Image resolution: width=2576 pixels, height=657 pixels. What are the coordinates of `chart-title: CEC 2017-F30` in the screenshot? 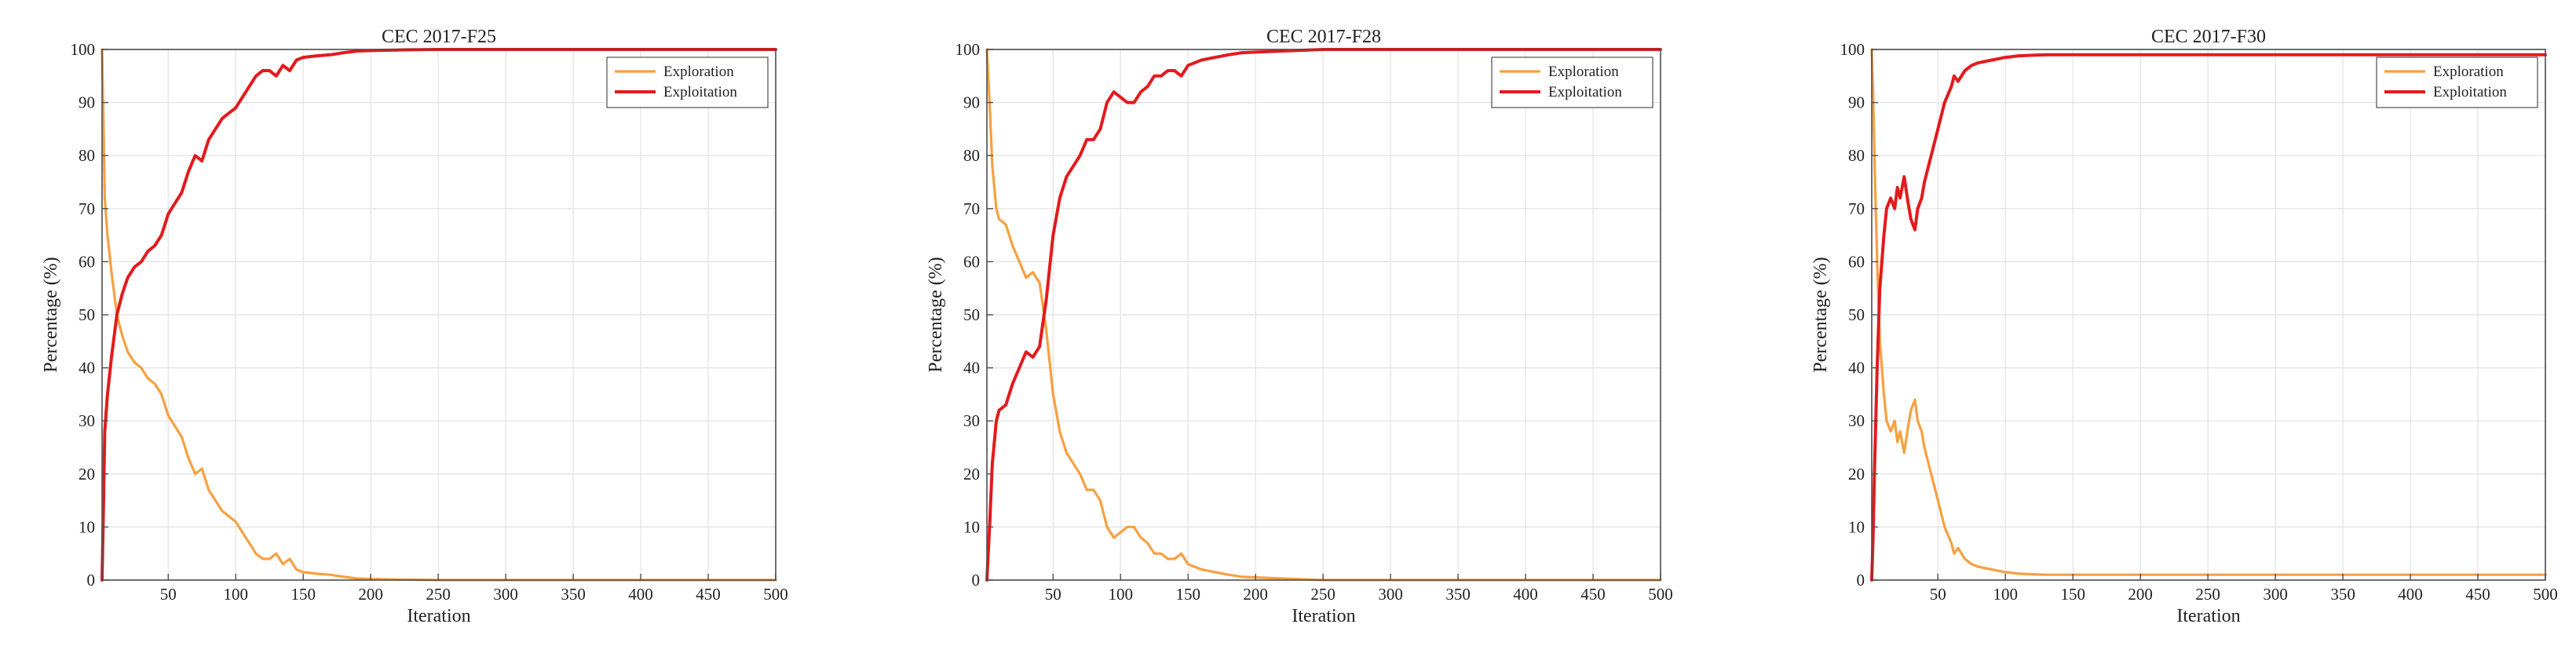 It's located at (2208, 37).